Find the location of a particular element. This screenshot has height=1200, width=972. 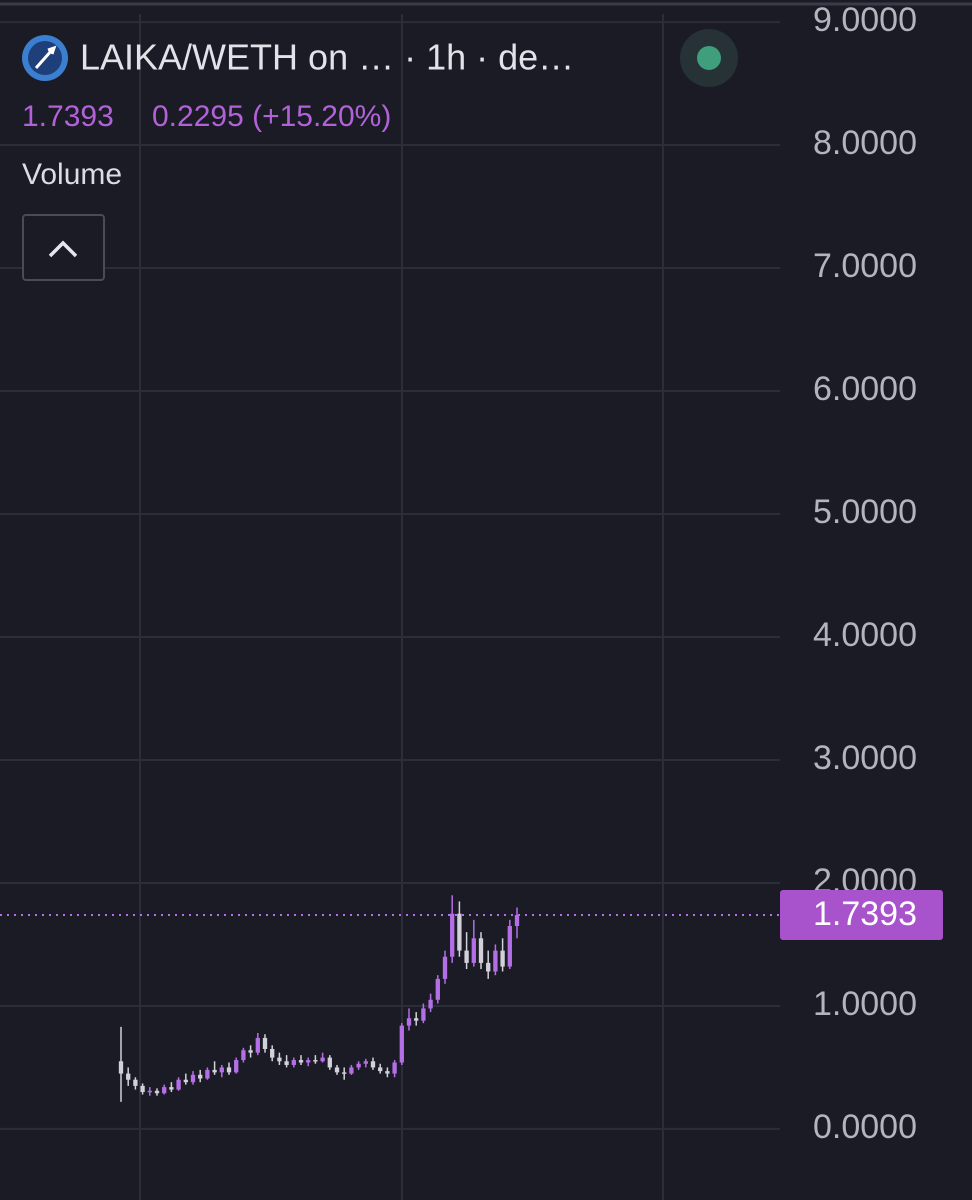

collapse-button is located at coordinates (63, 247).